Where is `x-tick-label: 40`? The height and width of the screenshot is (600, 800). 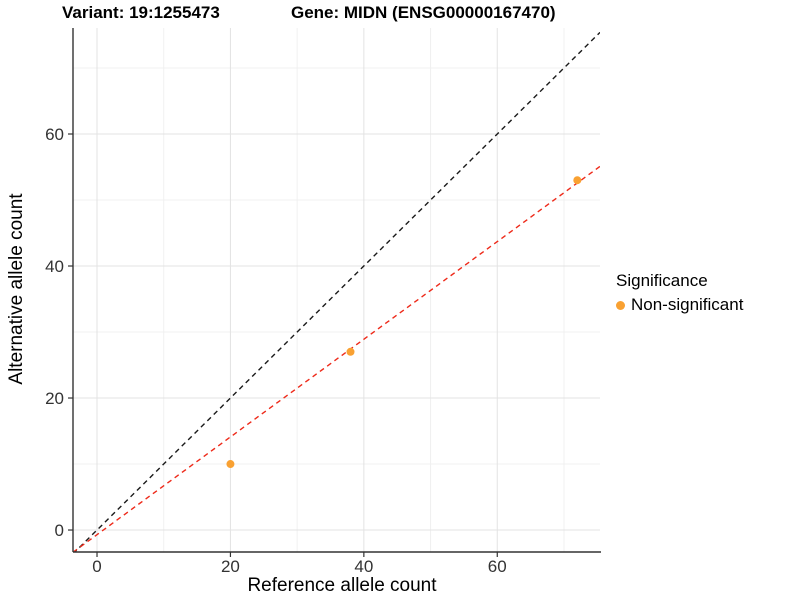
x-tick-label: 40 is located at coordinates (363, 566).